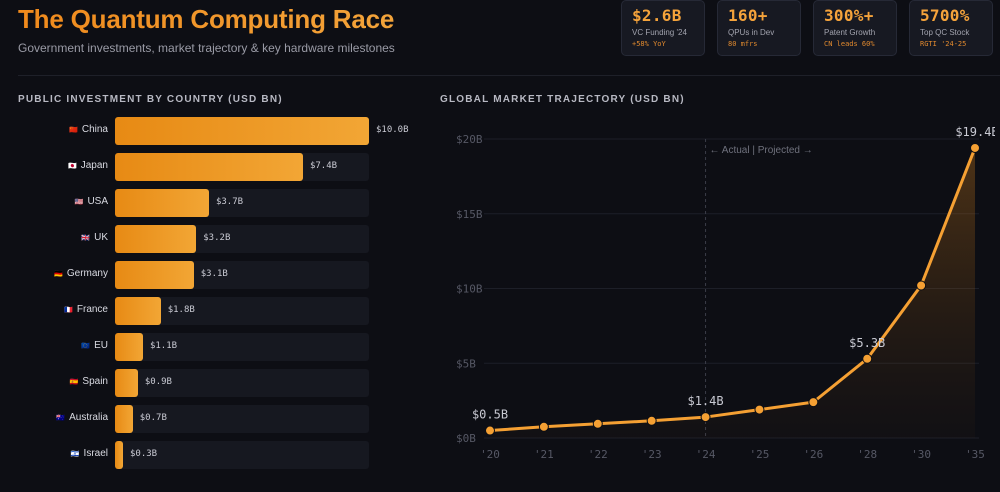 The height and width of the screenshot is (492, 1000). What do you see at coordinates (743, 44) in the screenshot?
I see `kpi-sub: 80 mfrs` at bounding box center [743, 44].